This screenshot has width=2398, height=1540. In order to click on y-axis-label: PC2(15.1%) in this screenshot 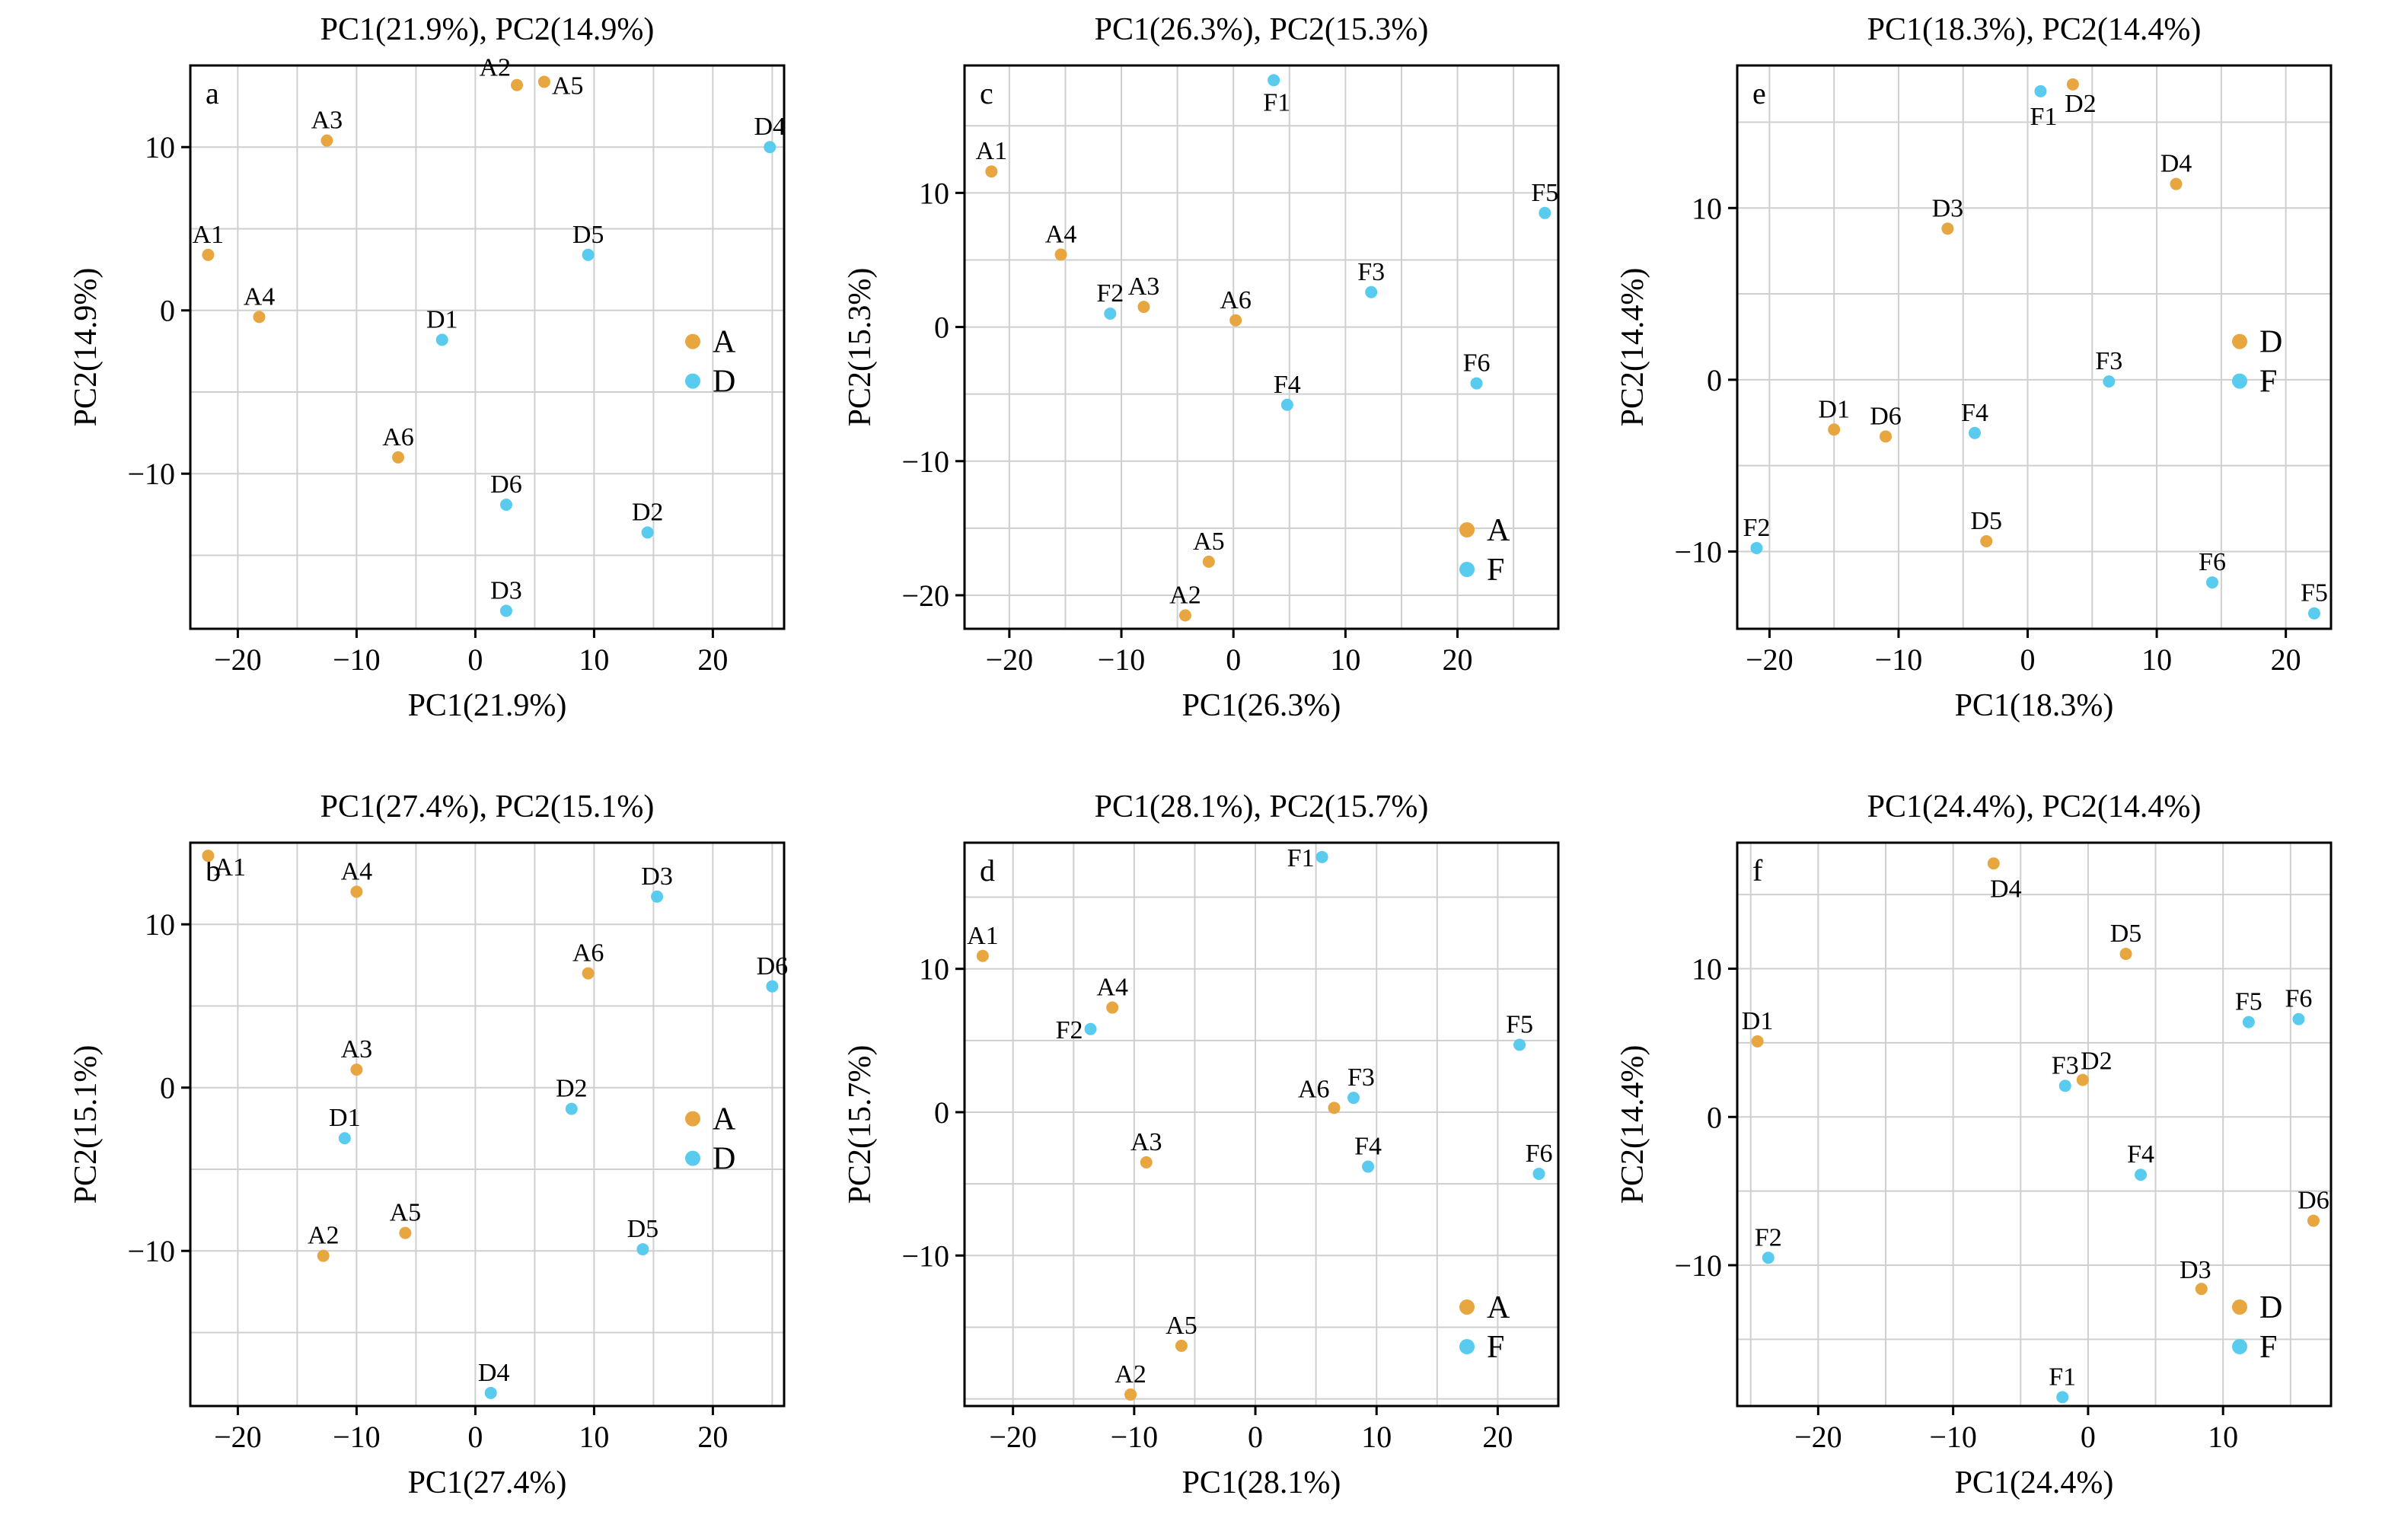, I will do `click(87, 1125)`.